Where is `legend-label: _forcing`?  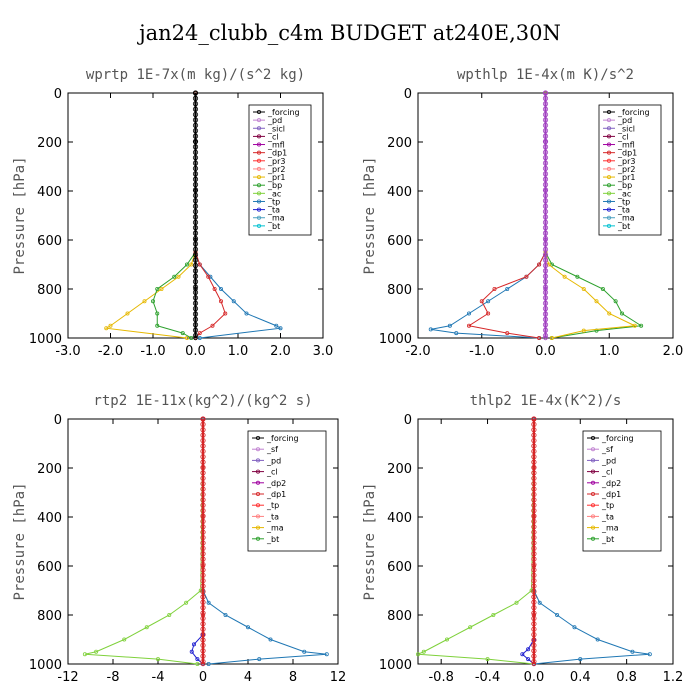
legend-label: _forcing is located at coordinates (633, 112).